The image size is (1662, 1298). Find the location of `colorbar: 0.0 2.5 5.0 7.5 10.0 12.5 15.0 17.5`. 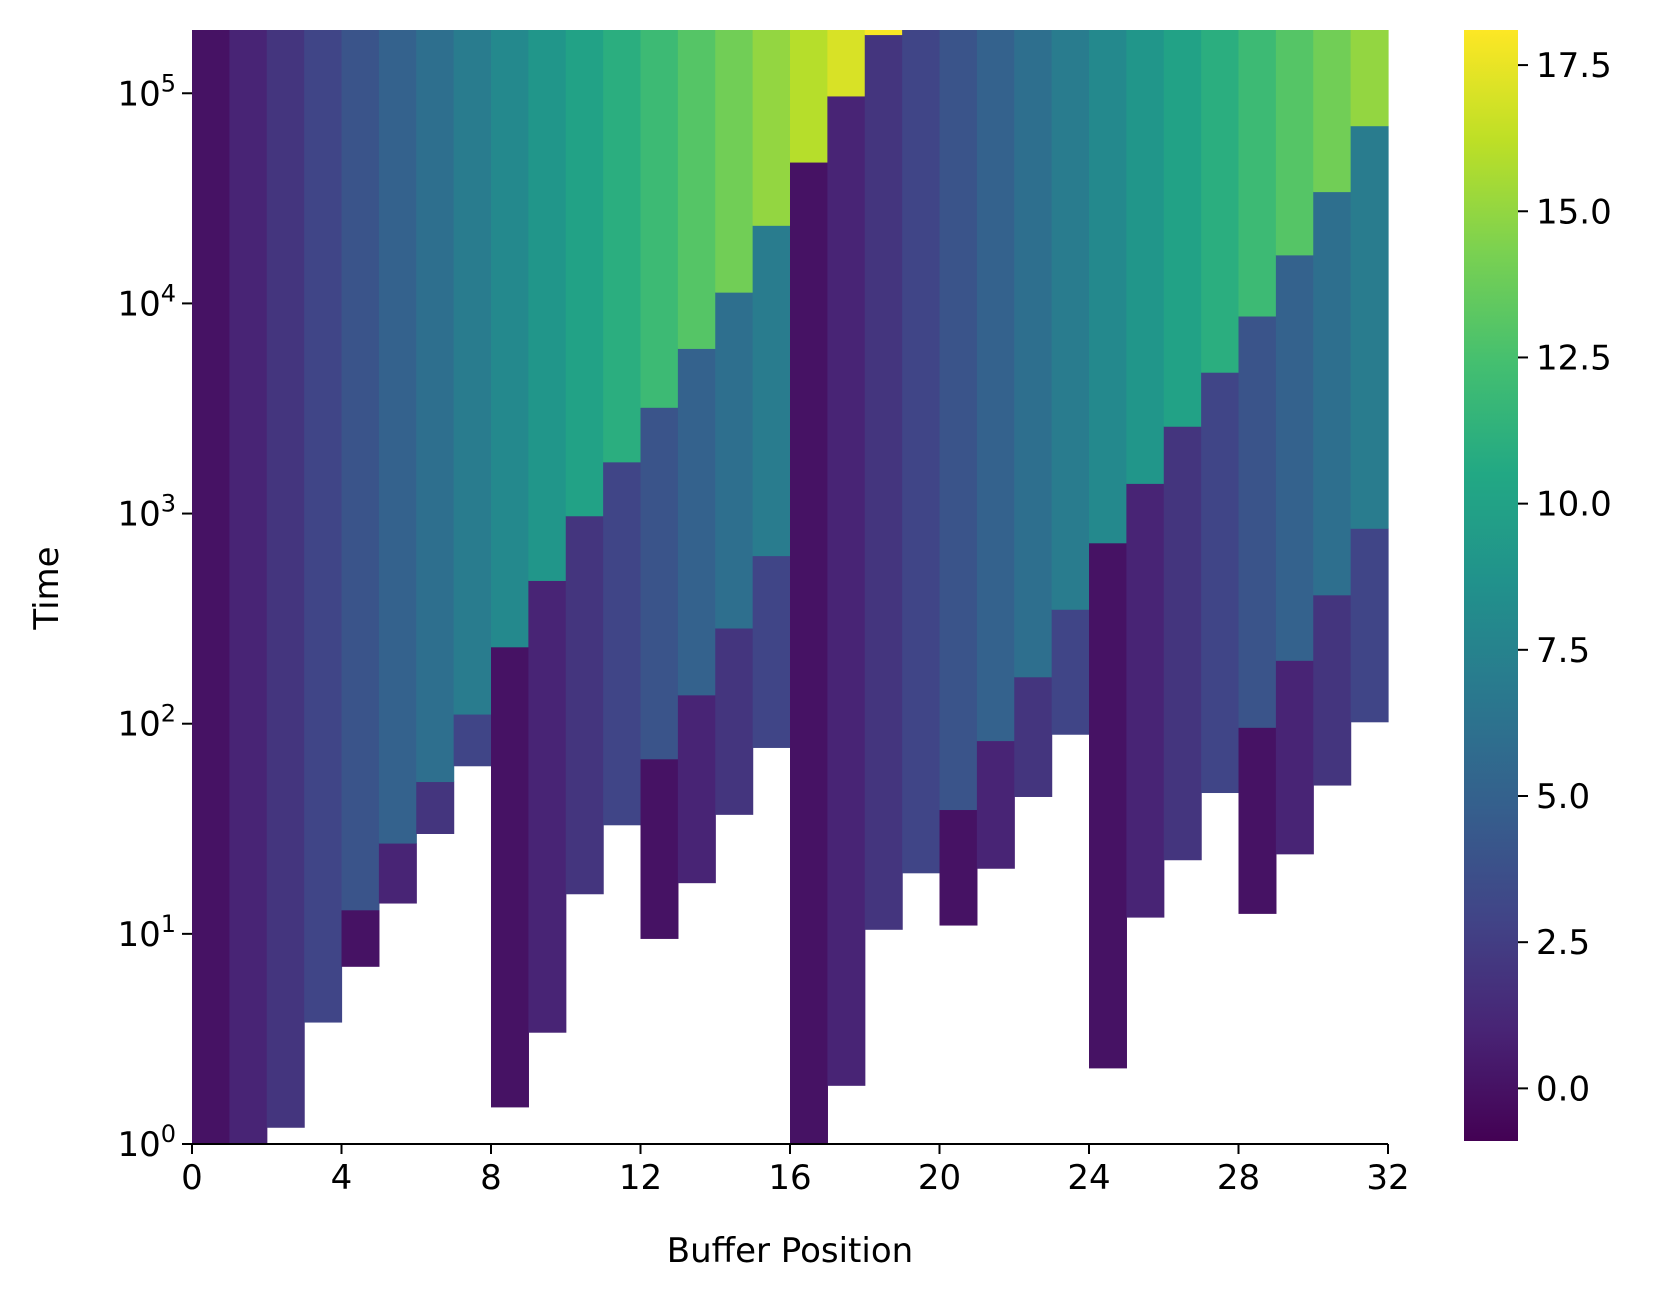

colorbar: 0.0 2.5 5.0 7.5 10.0 12.5 15.0 17.5 is located at coordinates (1538, 585).